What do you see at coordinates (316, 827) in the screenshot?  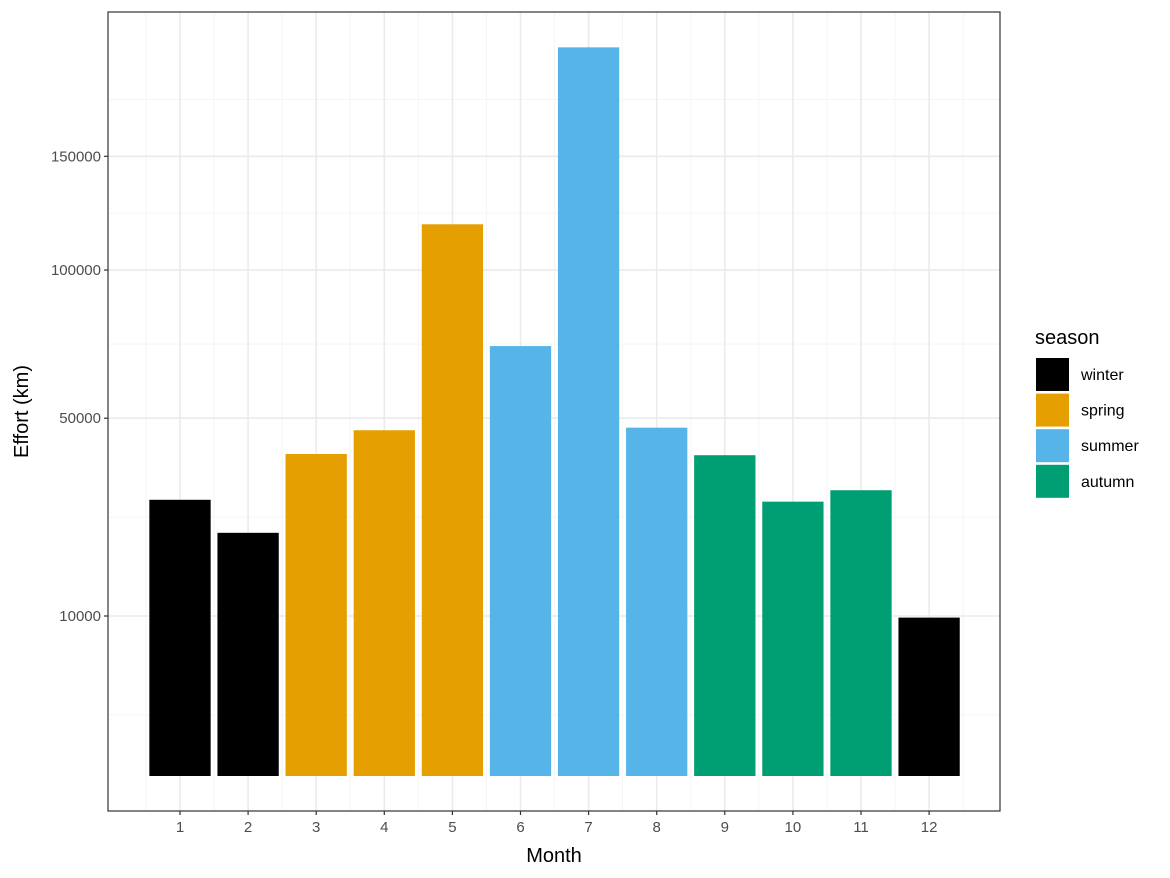 I see `x-tick-label: 3` at bounding box center [316, 827].